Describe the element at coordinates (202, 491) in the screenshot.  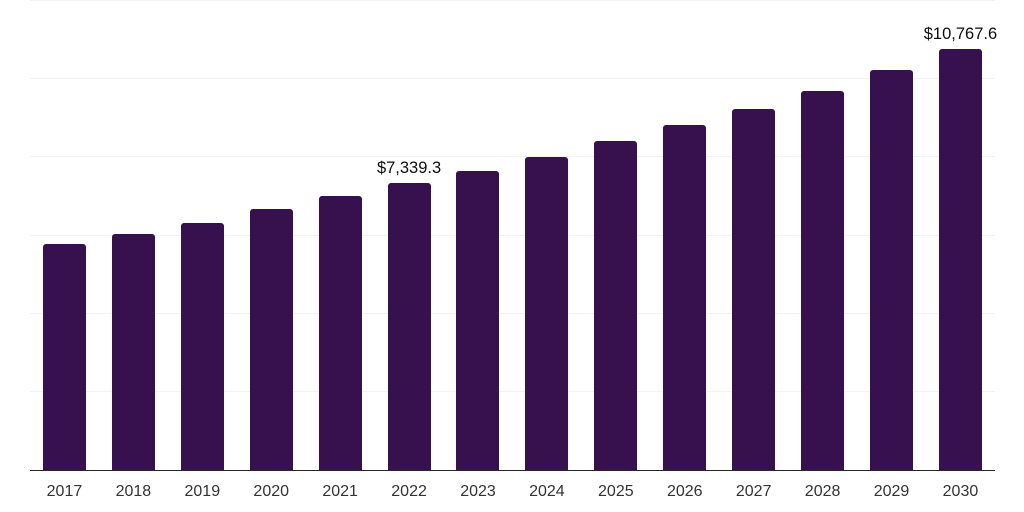
I see `x-tick-label: 2019` at that location.